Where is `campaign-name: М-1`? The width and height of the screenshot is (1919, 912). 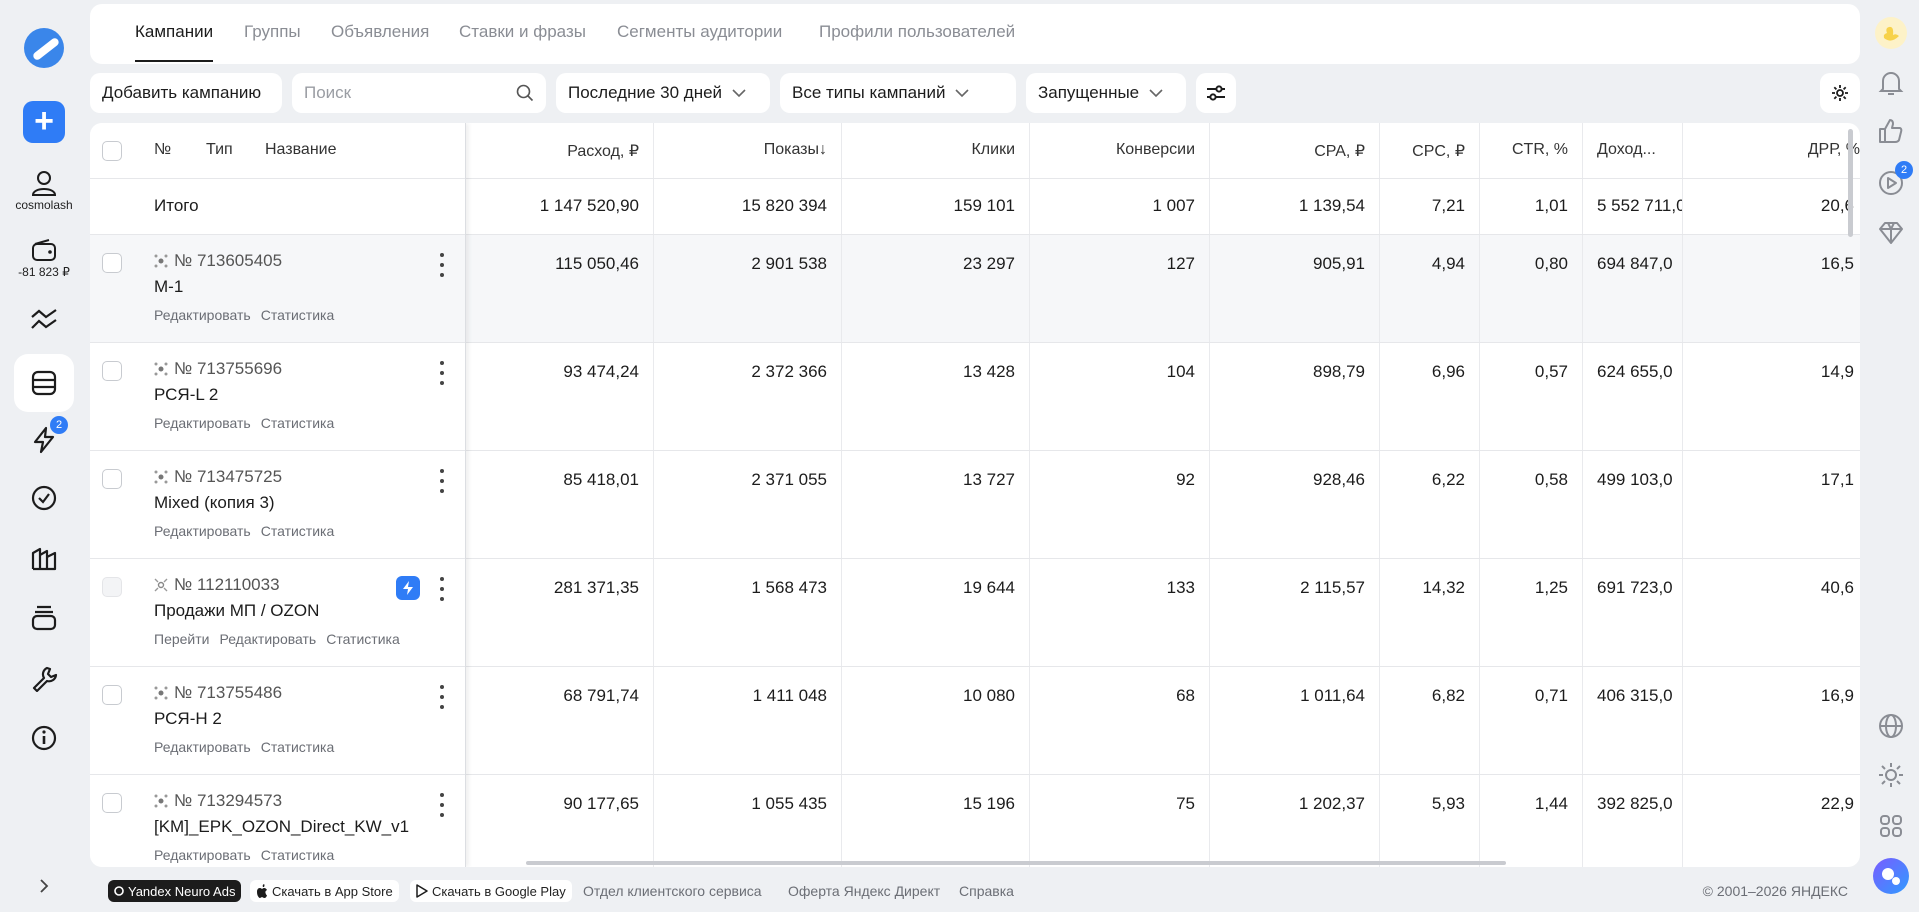 campaign-name: М-1 is located at coordinates (169, 286).